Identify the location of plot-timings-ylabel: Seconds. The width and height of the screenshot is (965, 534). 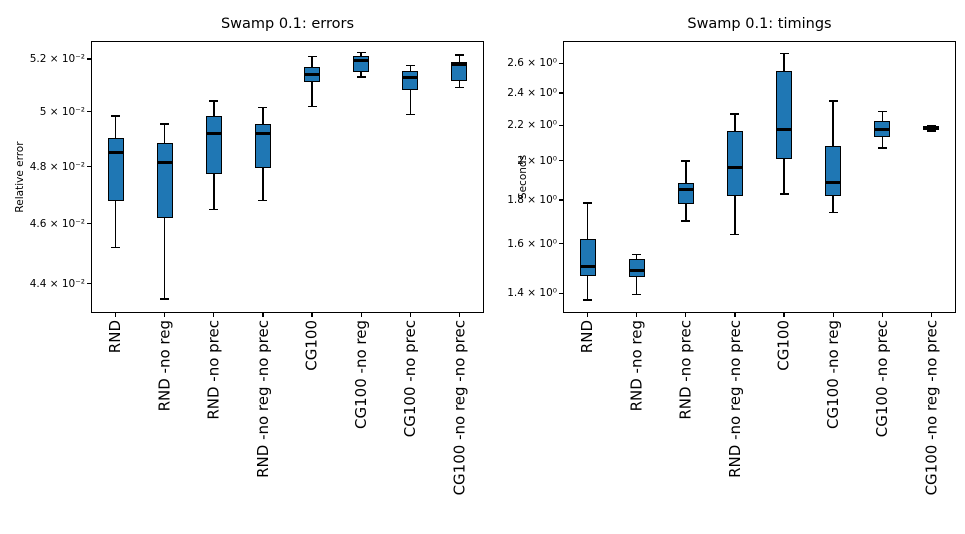
(523, 177).